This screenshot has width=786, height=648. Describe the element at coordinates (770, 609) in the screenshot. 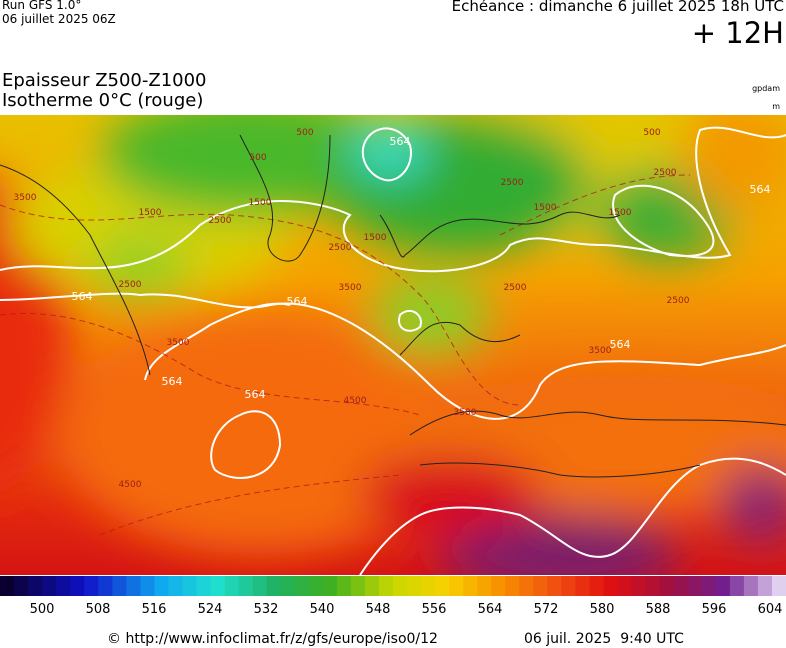

I see `colorbar-tick-label: 604` at that location.